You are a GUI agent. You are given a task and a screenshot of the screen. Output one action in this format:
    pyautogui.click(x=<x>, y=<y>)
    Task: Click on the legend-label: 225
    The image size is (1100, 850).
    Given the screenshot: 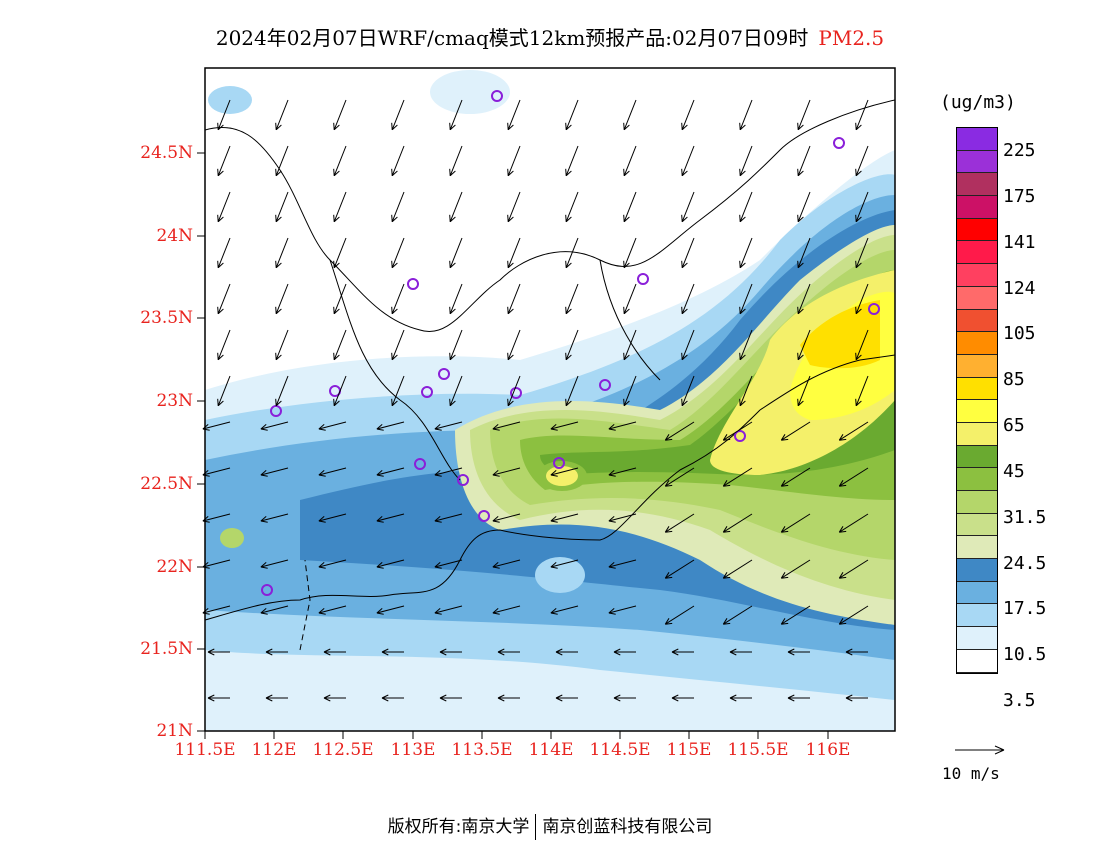 What is the action you would take?
    pyautogui.click(x=1019, y=150)
    